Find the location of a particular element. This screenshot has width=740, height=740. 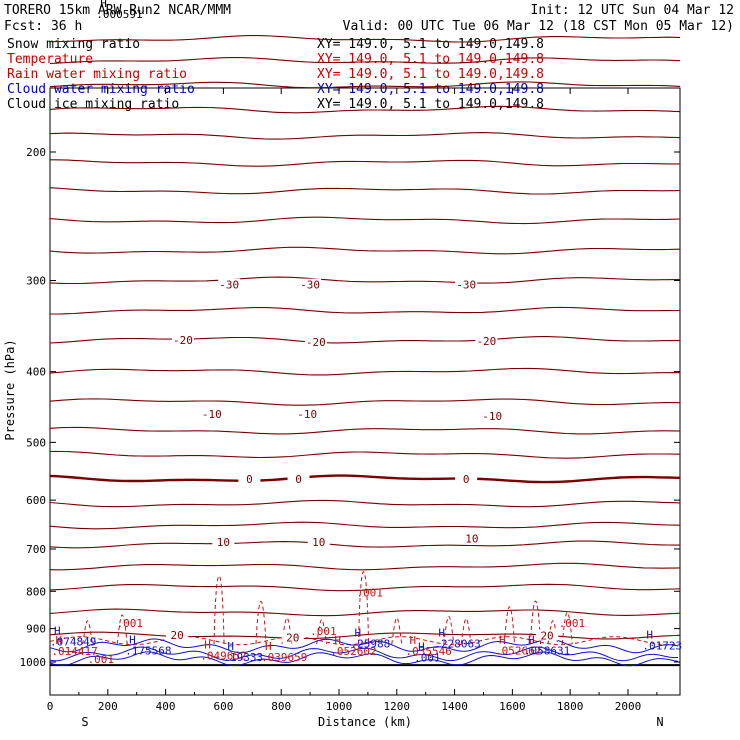

high-value-label: .052602 is located at coordinates (353, 651).